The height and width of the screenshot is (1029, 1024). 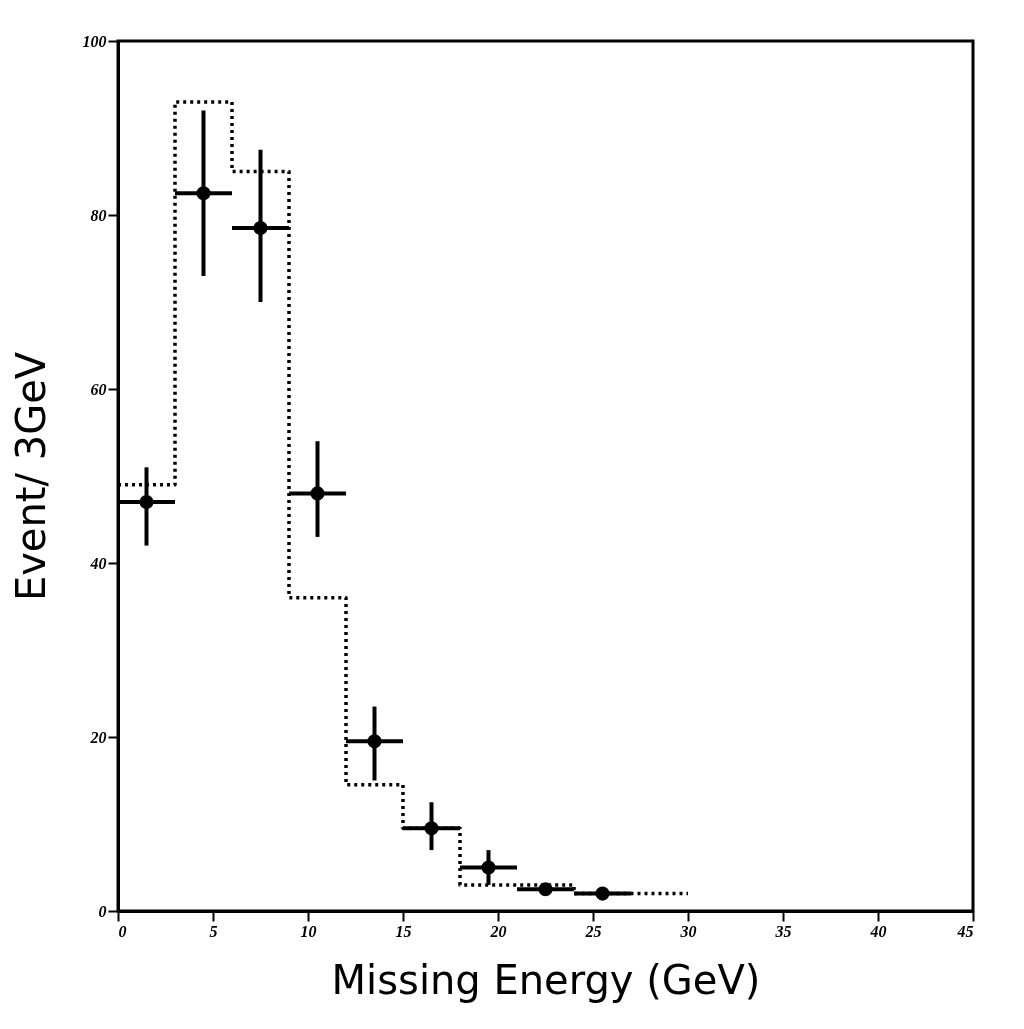 I want to click on x-axis-title: Missing Energy (GeV), so click(x=546, y=979).